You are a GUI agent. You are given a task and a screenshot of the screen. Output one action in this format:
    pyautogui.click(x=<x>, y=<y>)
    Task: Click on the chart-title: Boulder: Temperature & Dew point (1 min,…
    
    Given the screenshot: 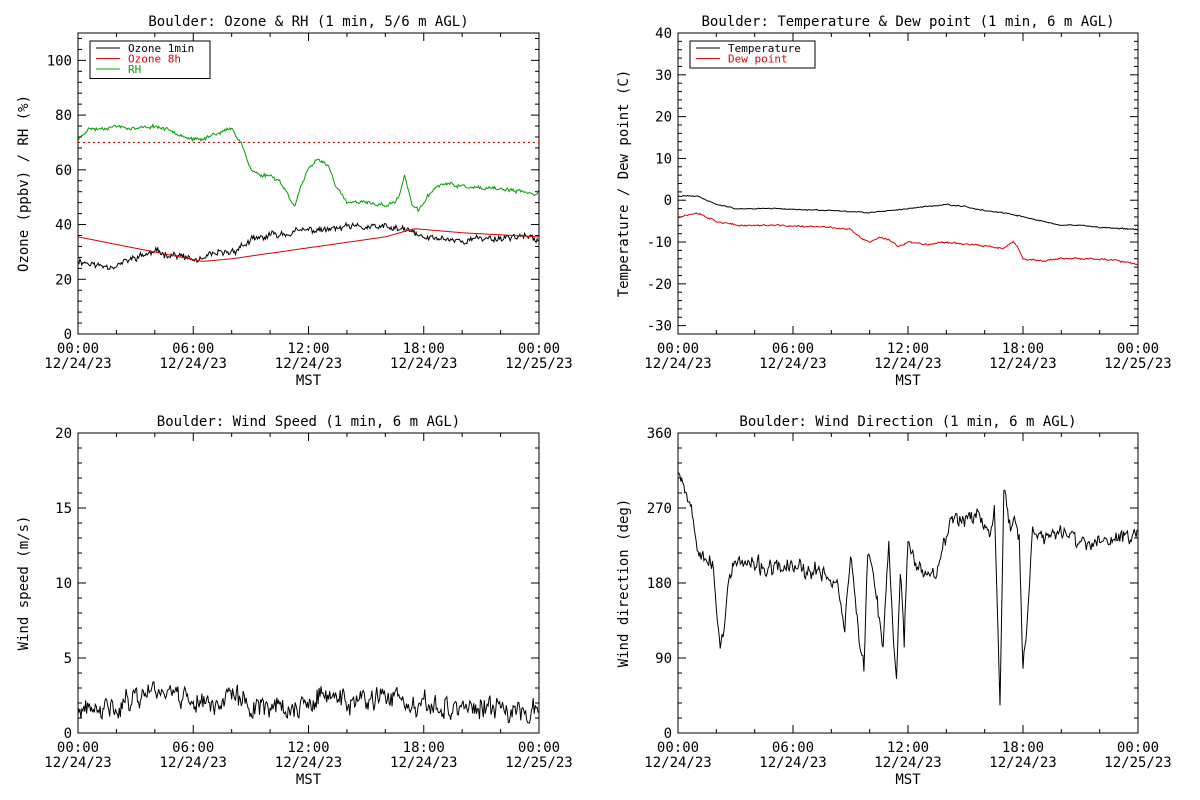 What is the action you would take?
    pyautogui.click(x=907, y=22)
    